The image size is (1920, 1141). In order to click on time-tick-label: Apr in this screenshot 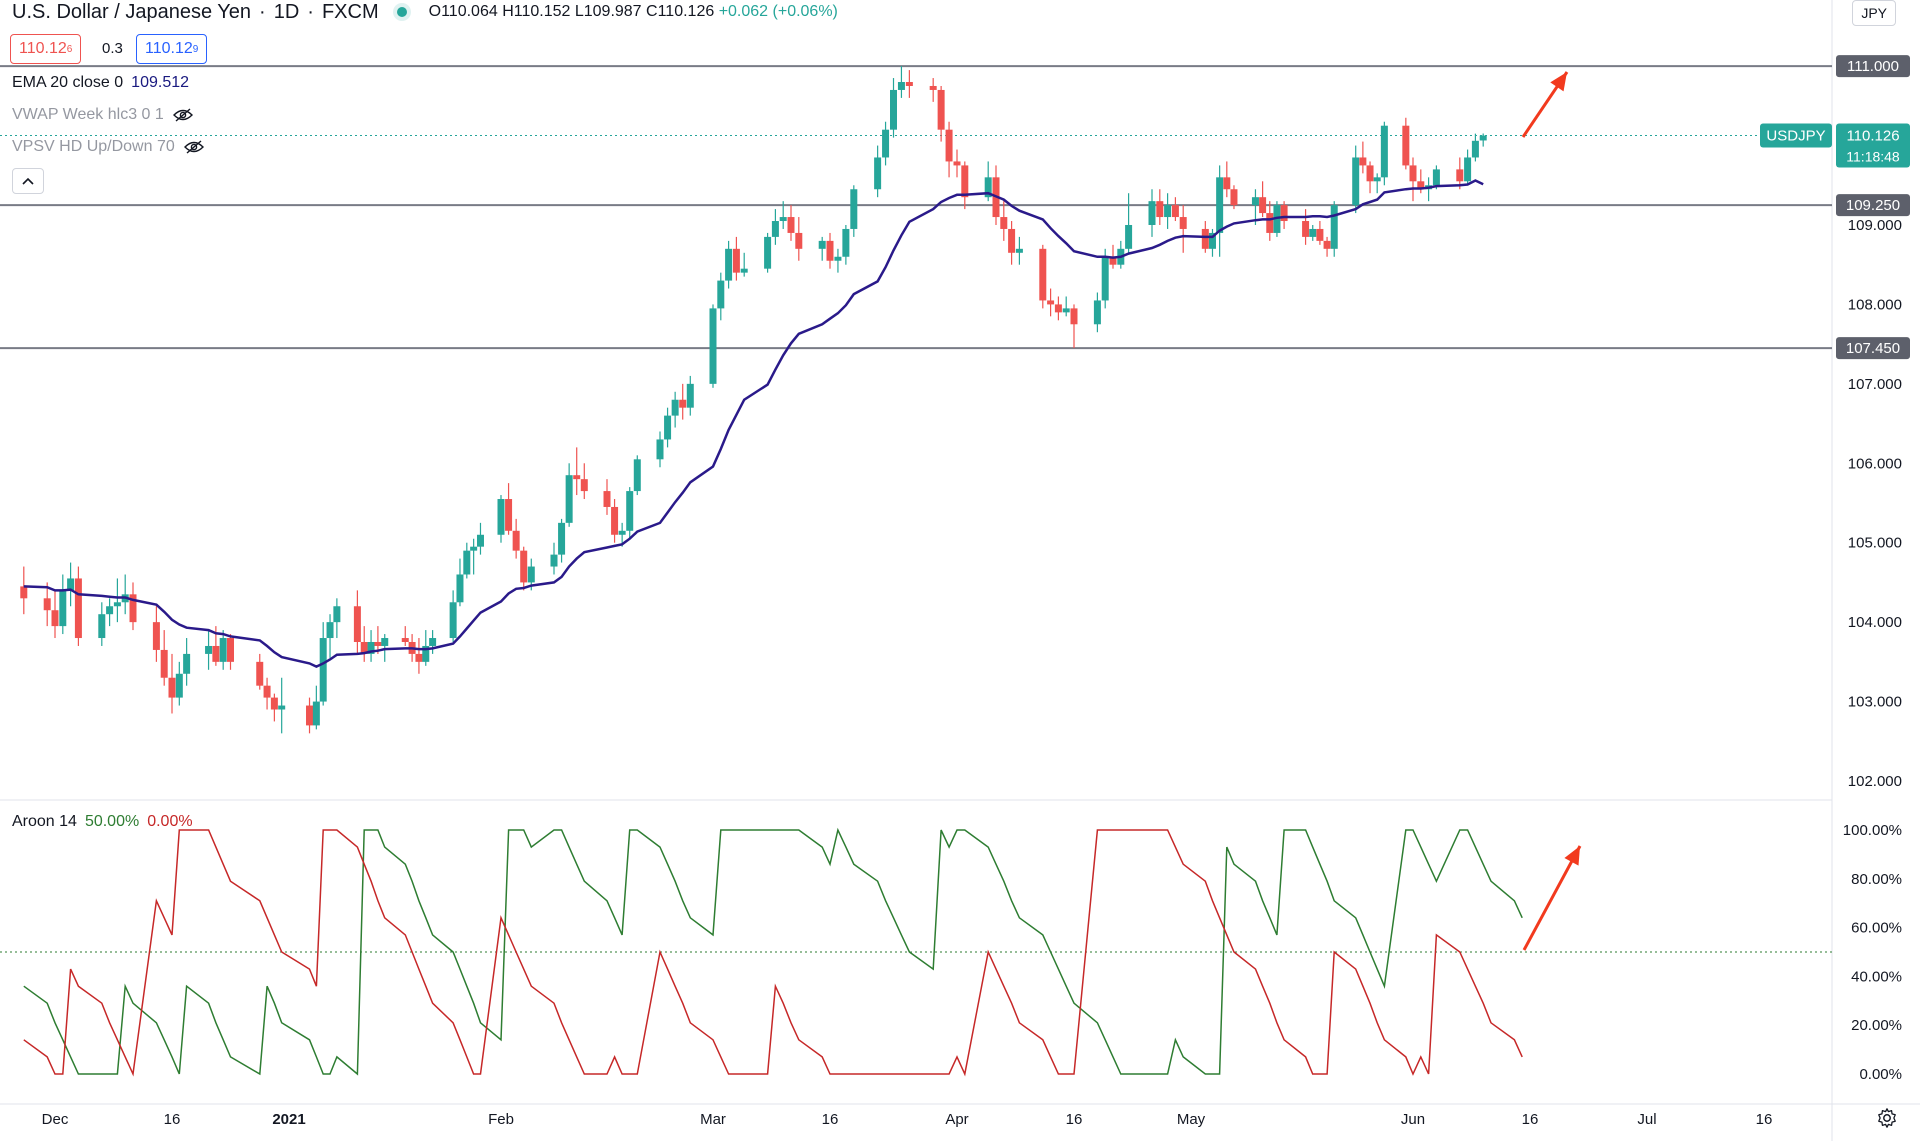, I will do `click(956, 1119)`.